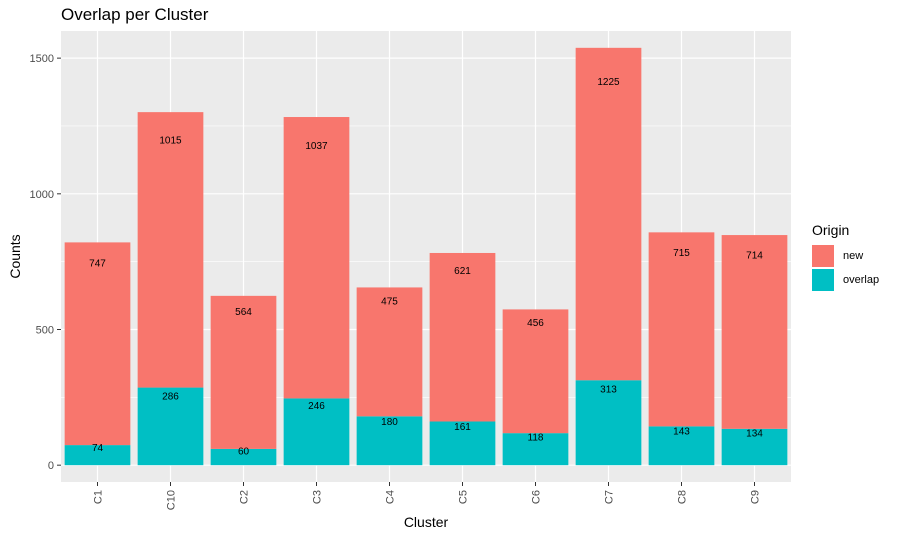  Describe the element at coordinates (45, 262) in the screenshot. I see `y-axis: 0 500 1000 1500` at that location.